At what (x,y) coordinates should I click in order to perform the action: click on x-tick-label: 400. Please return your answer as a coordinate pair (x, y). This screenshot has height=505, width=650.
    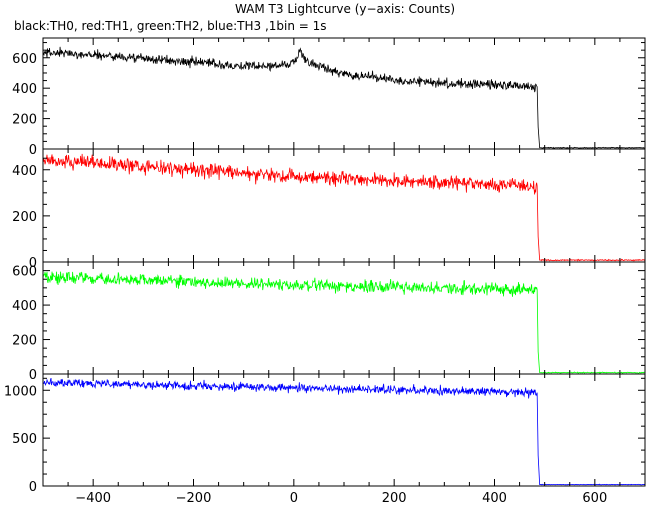
    Looking at the image, I should click on (494, 498).